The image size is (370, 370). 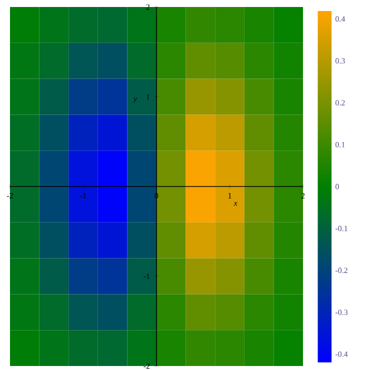 I want to click on x-tick-label: -1, so click(x=83, y=195).